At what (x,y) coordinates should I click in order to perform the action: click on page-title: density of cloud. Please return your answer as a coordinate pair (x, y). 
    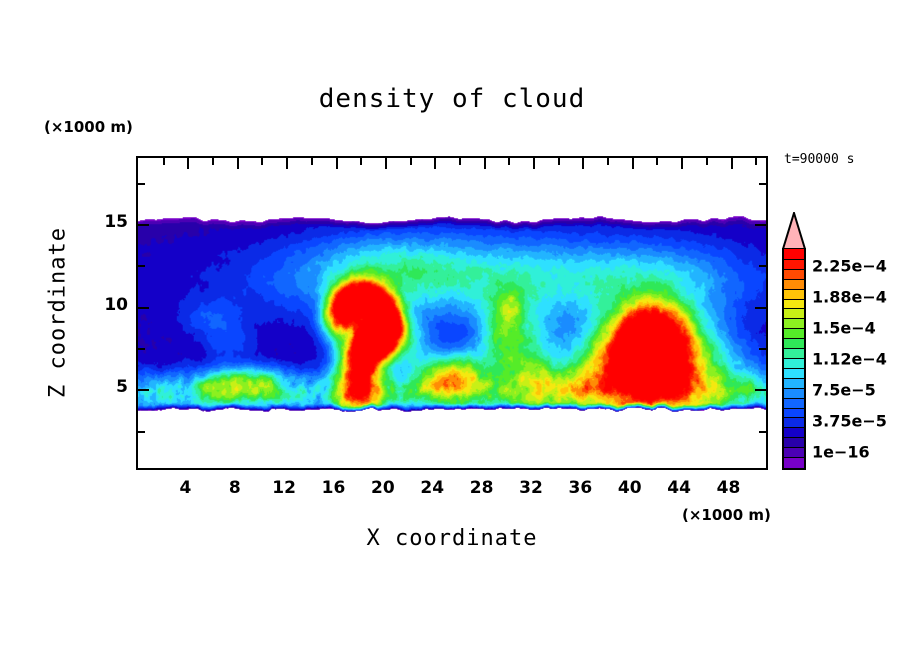
    Looking at the image, I should click on (452, 99).